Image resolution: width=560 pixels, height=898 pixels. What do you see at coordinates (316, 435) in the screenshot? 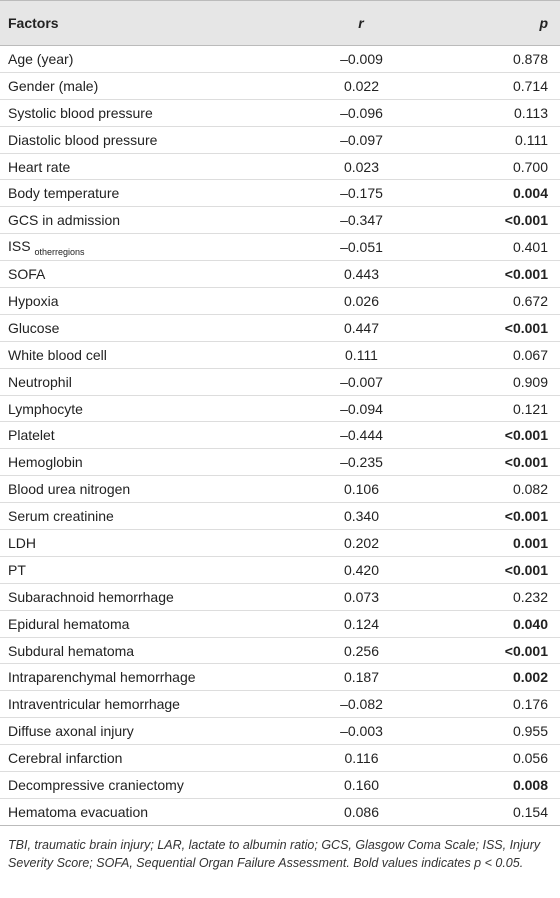
I see `r-cell: –0.444` at bounding box center [316, 435].